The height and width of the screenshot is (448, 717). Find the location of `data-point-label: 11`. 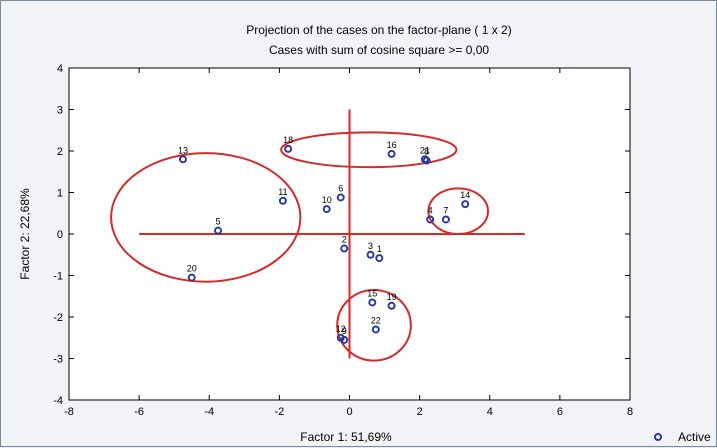

data-point-label: 11 is located at coordinates (282, 192).